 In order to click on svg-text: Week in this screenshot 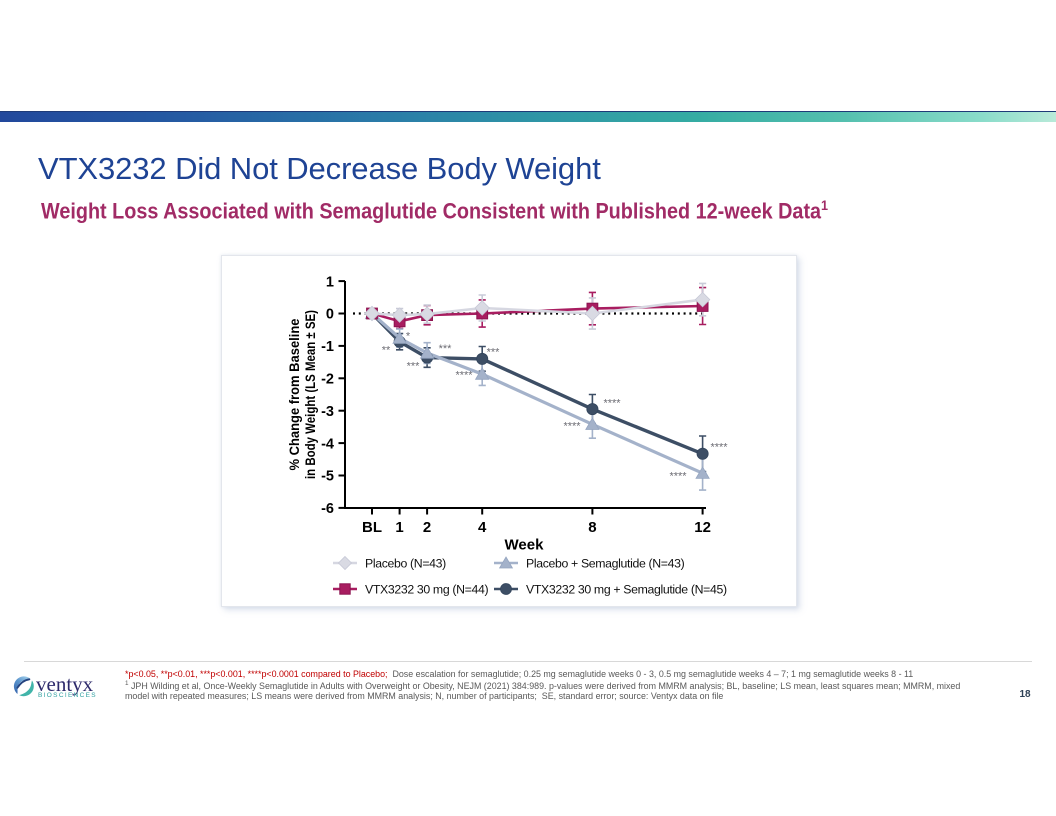, I will do `click(525, 545)`.